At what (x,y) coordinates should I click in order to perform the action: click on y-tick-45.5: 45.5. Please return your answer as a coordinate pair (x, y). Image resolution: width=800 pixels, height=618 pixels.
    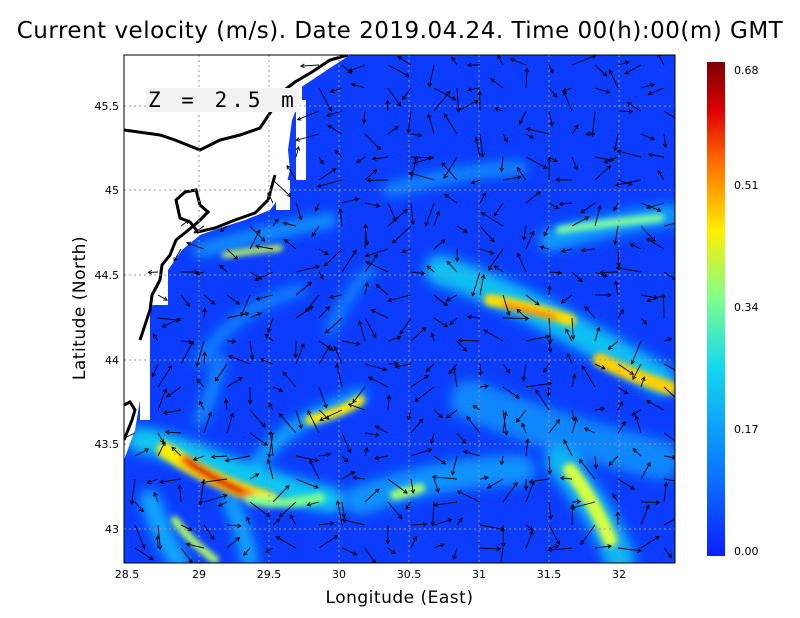
    Looking at the image, I should click on (107, 106).